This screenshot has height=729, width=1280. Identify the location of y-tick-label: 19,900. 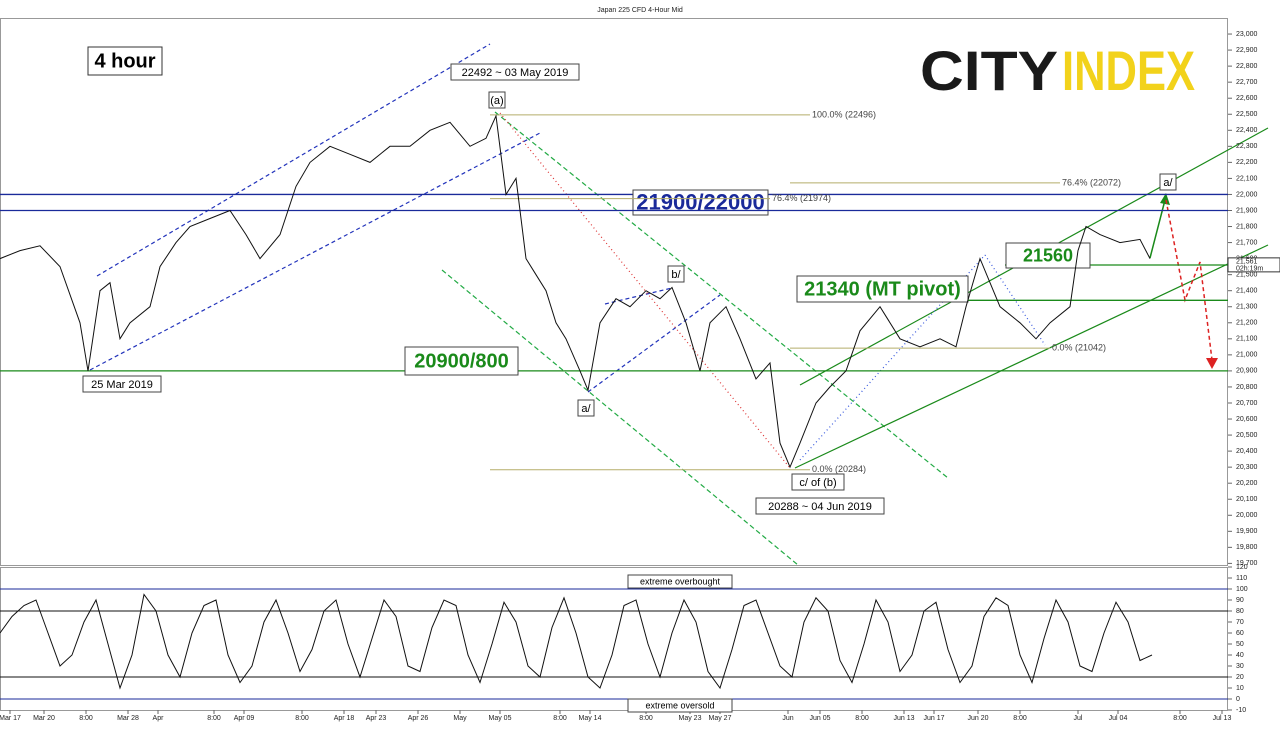
(1247, 531).